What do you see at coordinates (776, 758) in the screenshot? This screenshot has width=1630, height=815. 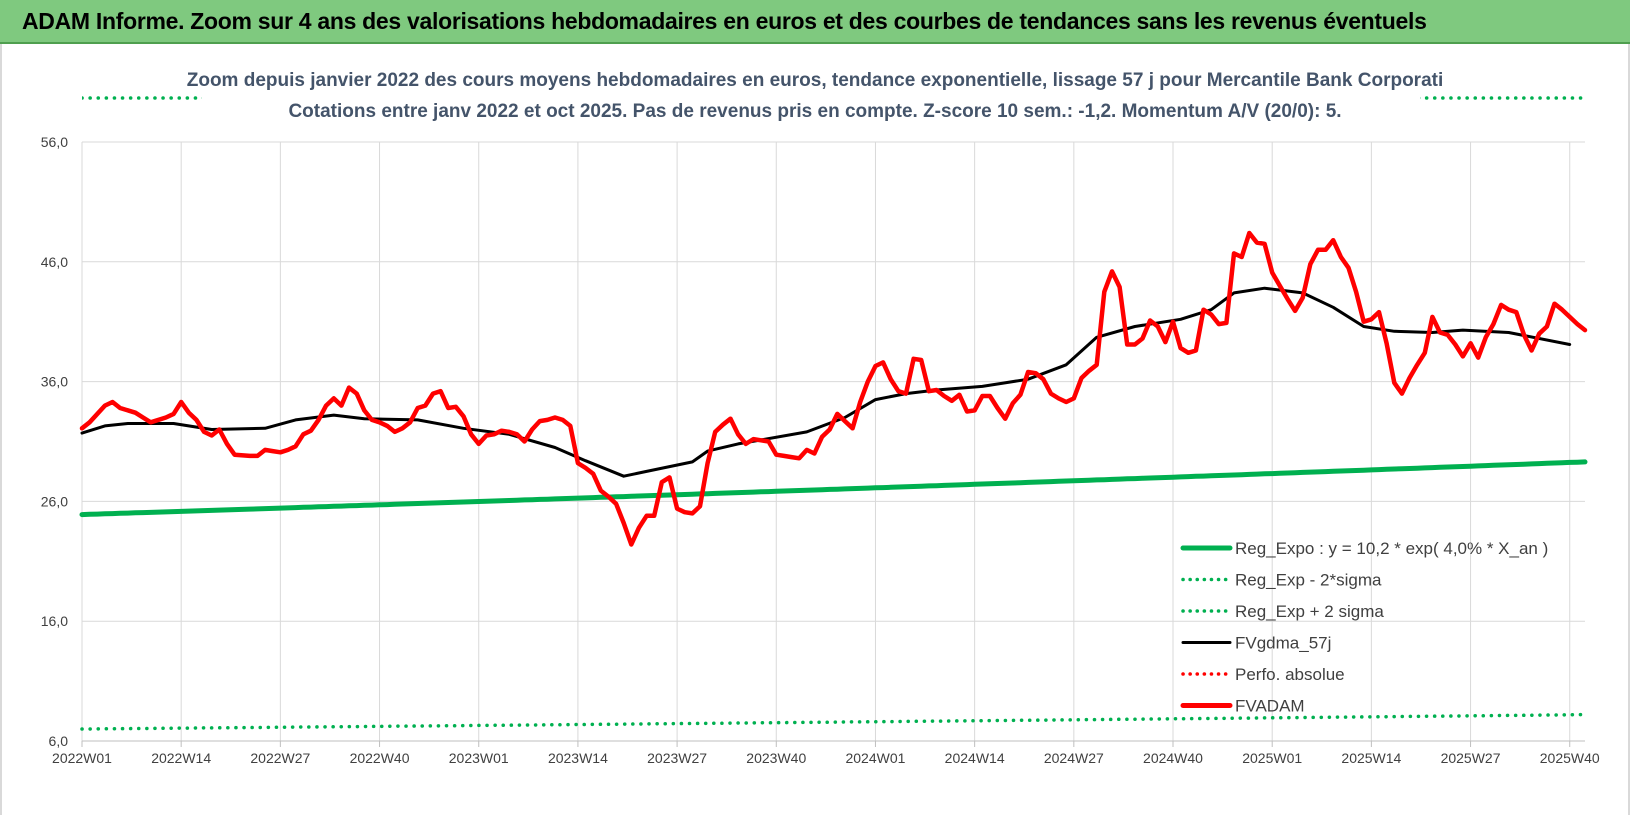 I see `x-tick-label: 2023W40` at bounding box center [776, 758].